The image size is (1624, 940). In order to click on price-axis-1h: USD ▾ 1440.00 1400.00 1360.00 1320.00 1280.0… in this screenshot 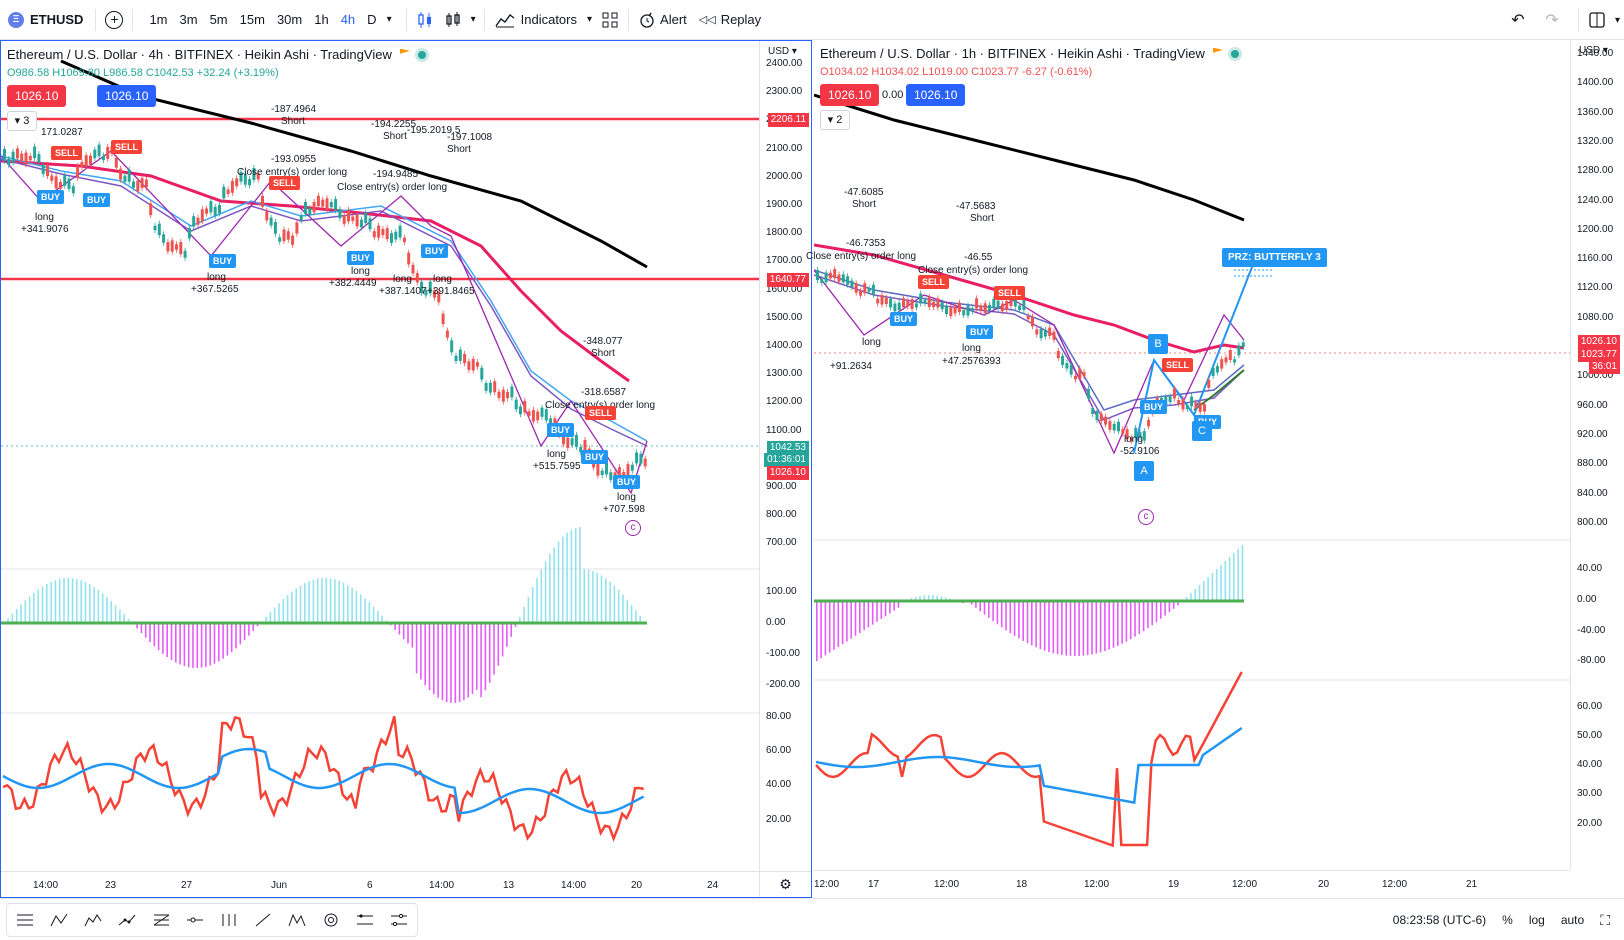, I will do `click(1596, 455)`.